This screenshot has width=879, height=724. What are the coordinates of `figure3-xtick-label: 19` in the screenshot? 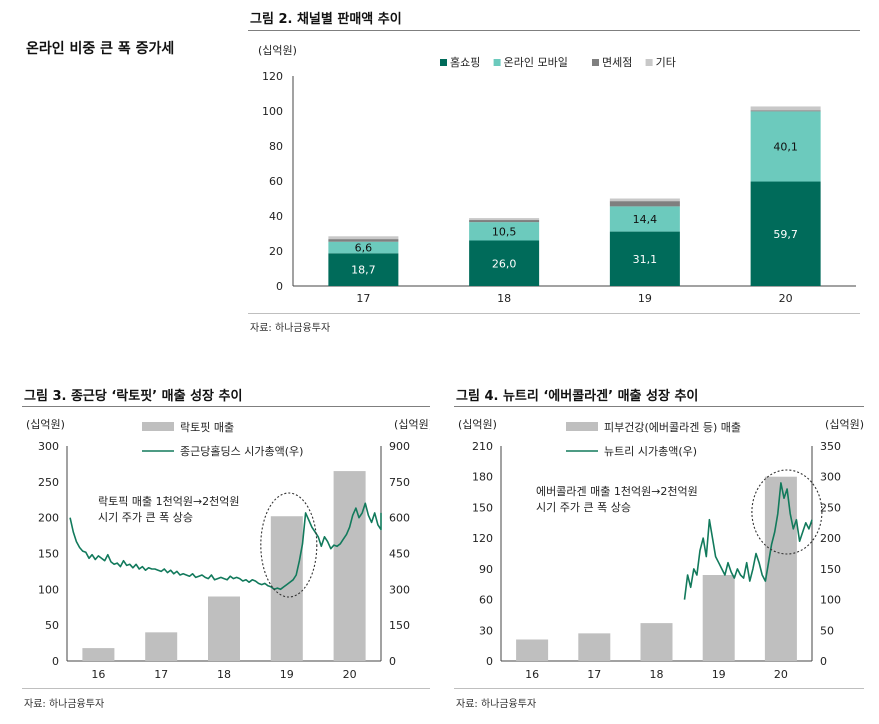 It's located at (287, 674).